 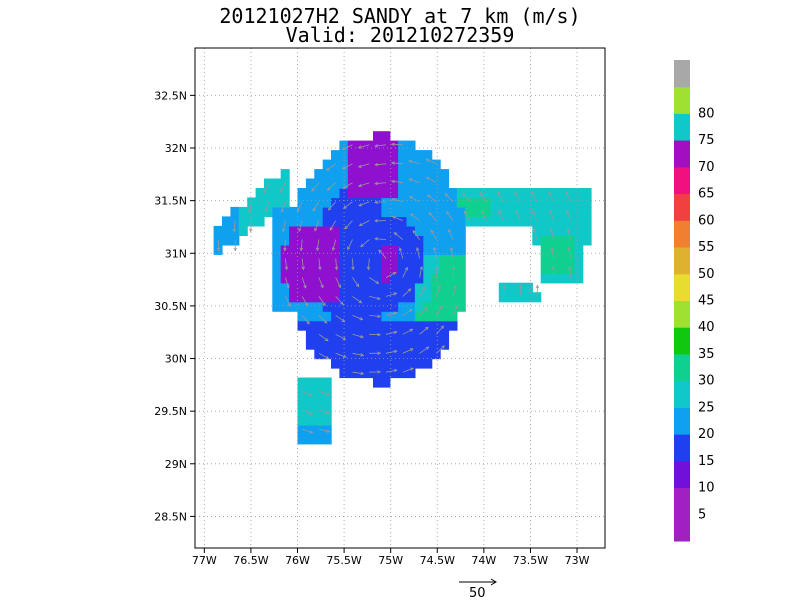 I want to click on lon-tick-label: 73.5W, so click(x=530, y=560).